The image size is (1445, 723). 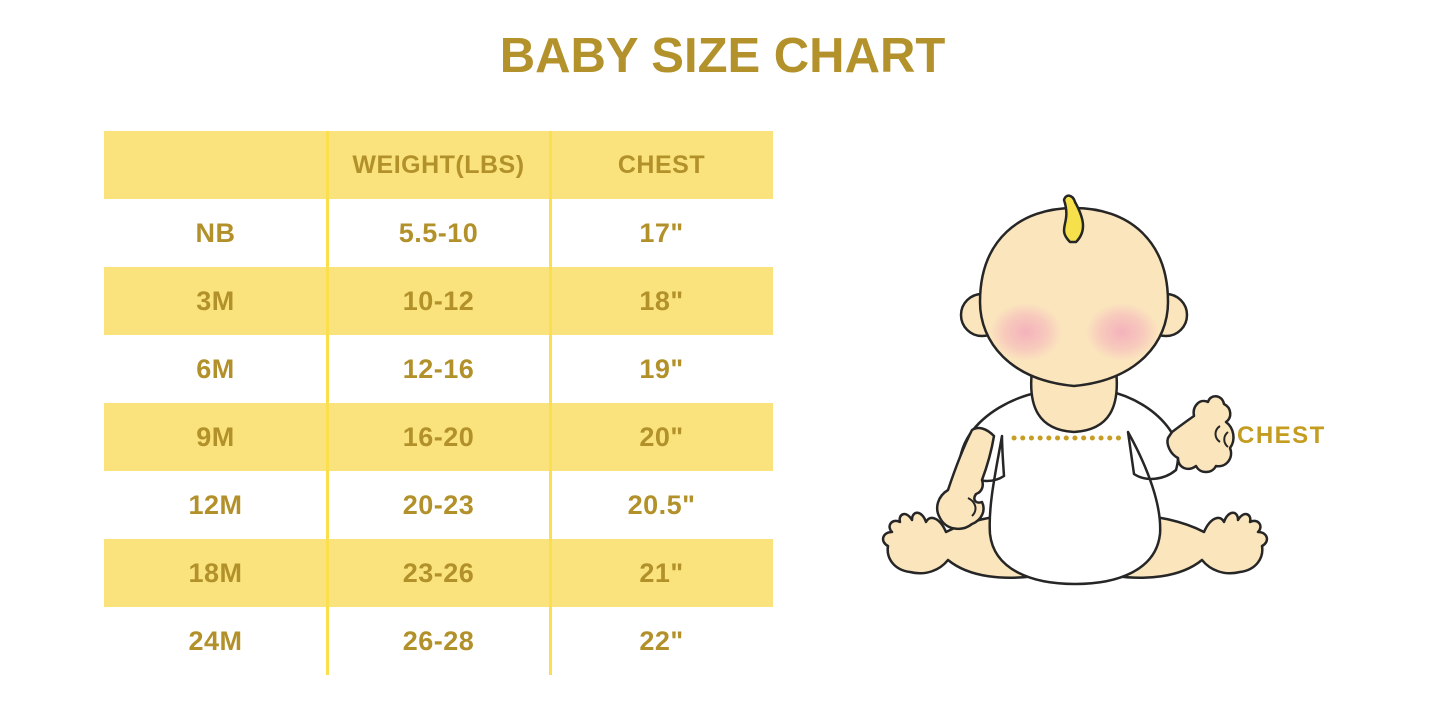 What do you see at coordinates (972, 507) in the screenshot?
I see `baby-left-hand-curl` at bounding box center [972, 507].